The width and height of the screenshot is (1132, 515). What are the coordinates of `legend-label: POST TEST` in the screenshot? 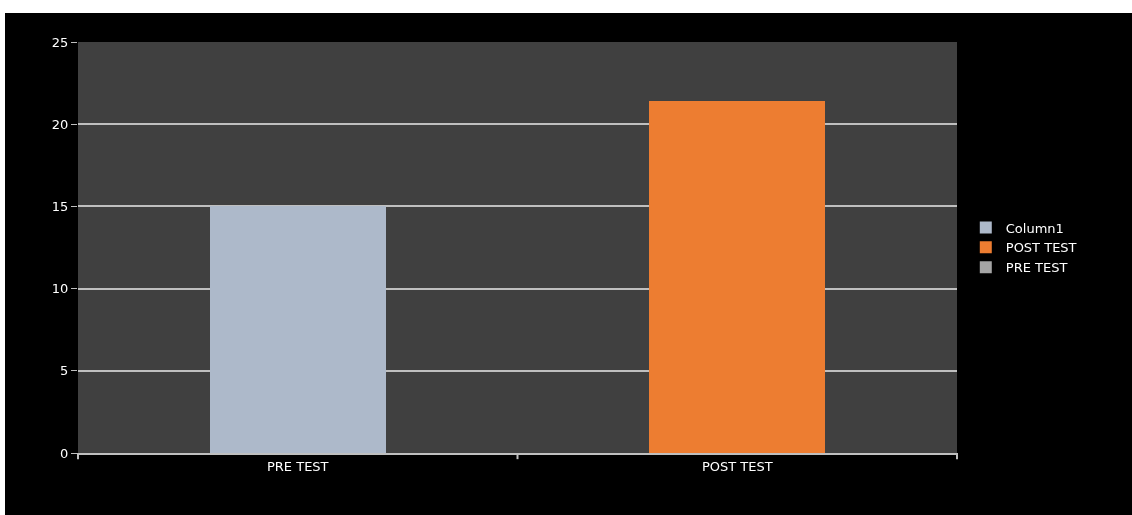 It's located at (1041, 248).